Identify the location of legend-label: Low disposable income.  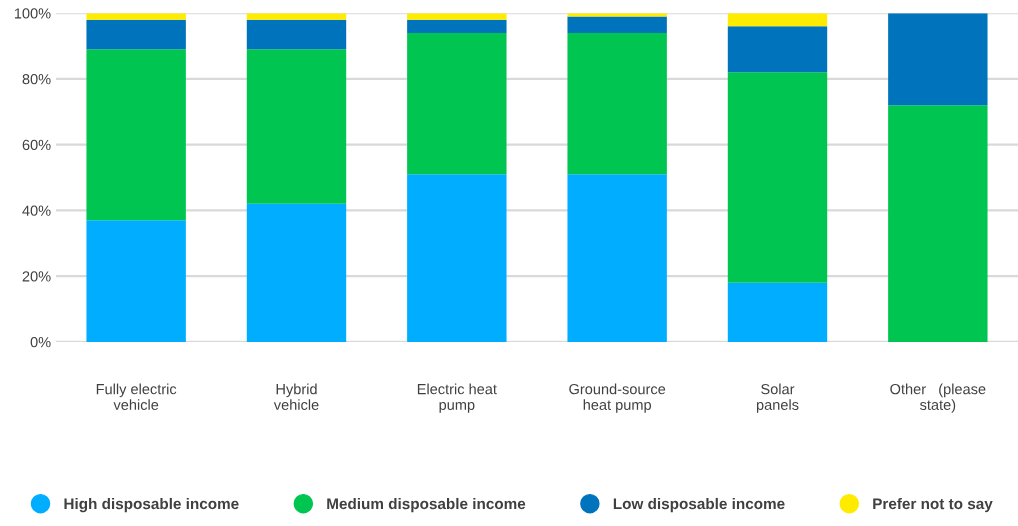
(699, 505).